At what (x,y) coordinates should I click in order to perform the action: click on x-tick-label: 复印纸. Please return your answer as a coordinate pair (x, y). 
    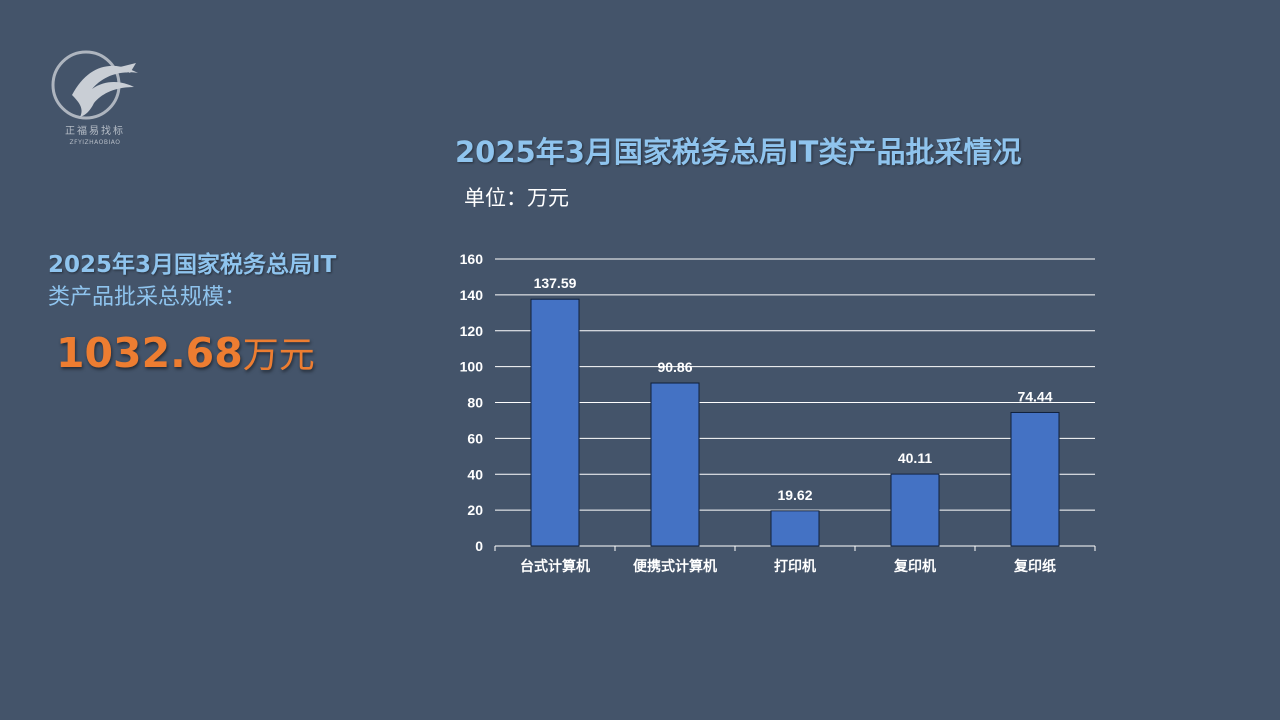
    Looking at the image, I should click on (1034, 566).